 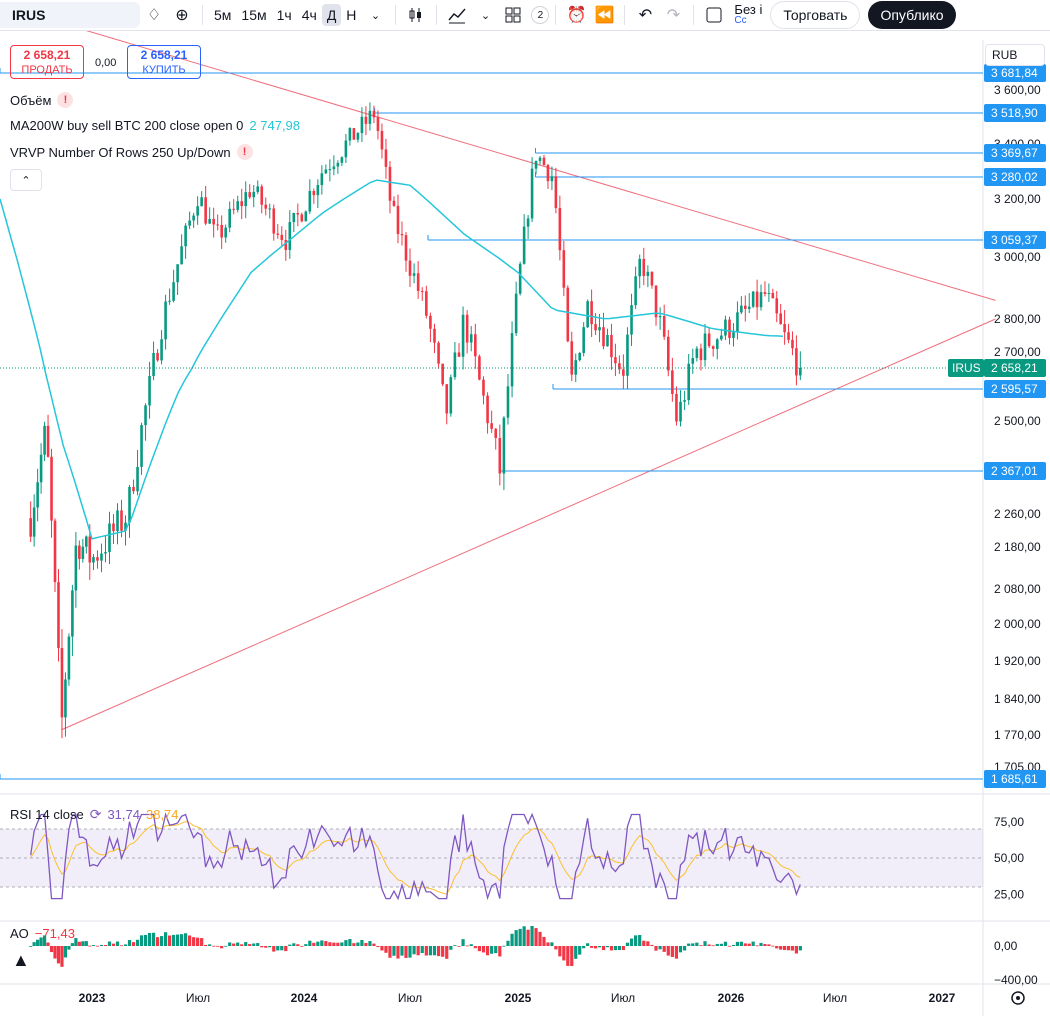 What do you see at coordinates (604, 15) in the screenshot?
I see `replay-icon: ⏪` at bounding box center [604, 15].